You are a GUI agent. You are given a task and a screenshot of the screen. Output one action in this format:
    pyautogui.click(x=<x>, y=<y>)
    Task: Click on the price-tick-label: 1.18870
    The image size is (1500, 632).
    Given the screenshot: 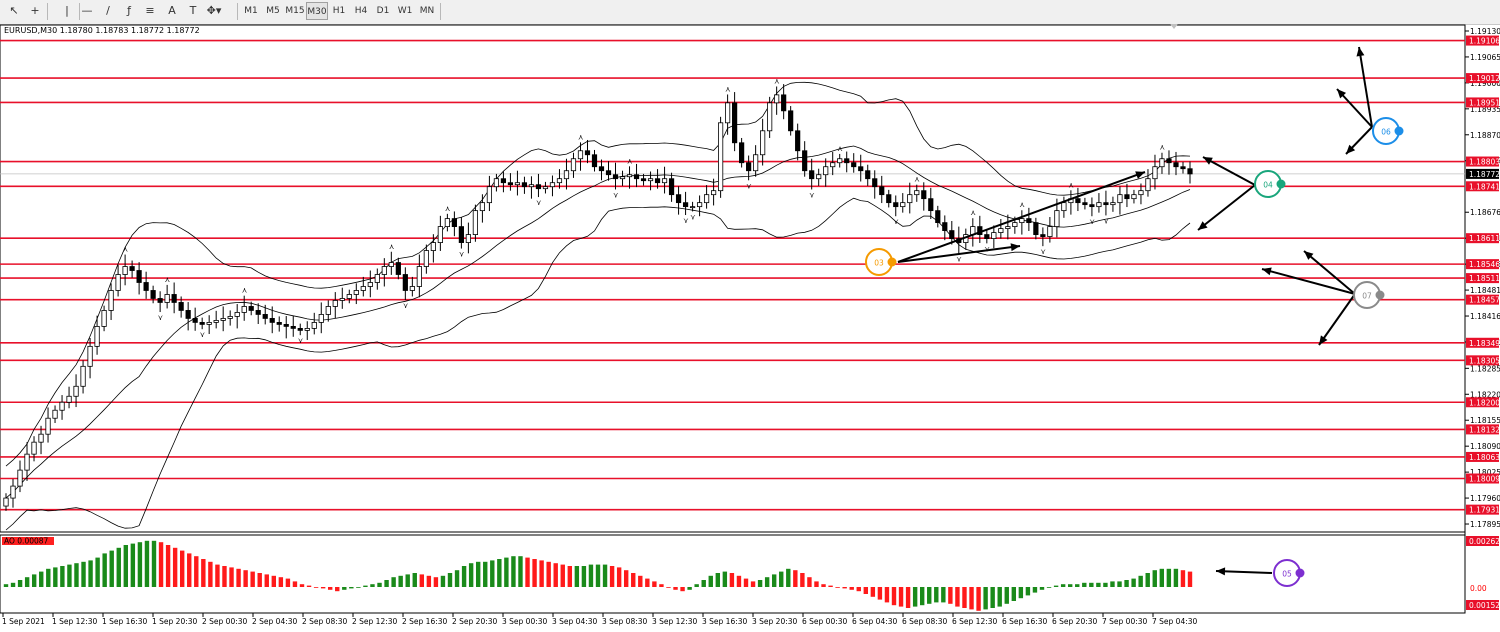 What is the action you would take?
    pyautogui.click(x=1485, y=135)
    